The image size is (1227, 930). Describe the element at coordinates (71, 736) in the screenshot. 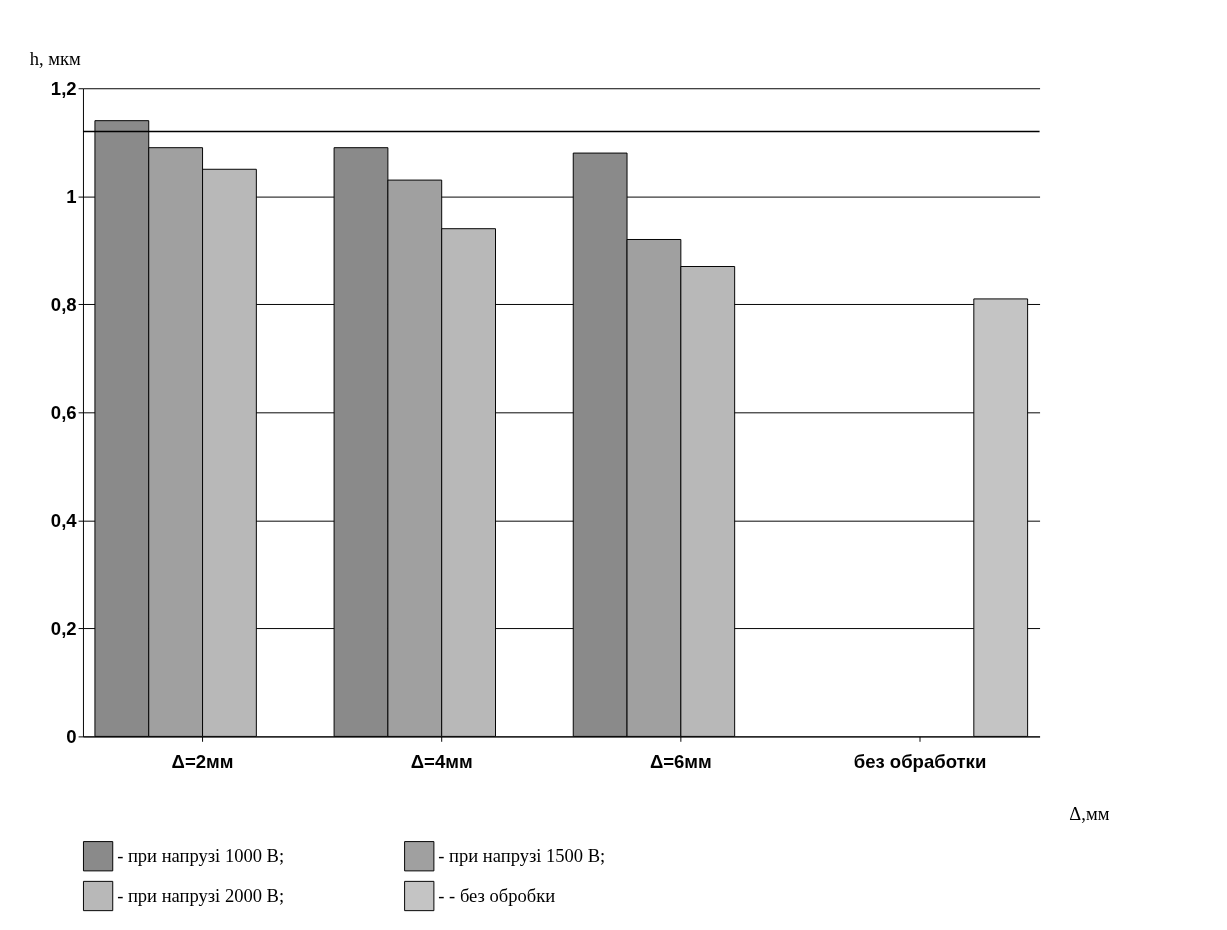

I see `y-tick-label: 0` at that location.